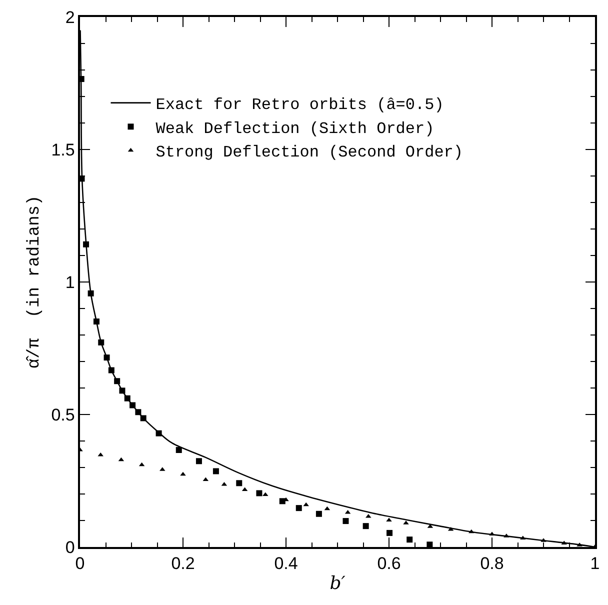  What do you see at coordinates (183, 564) in the screenshot?
I see `x-tick-label: 0.2` at bounding box center [183, 564].